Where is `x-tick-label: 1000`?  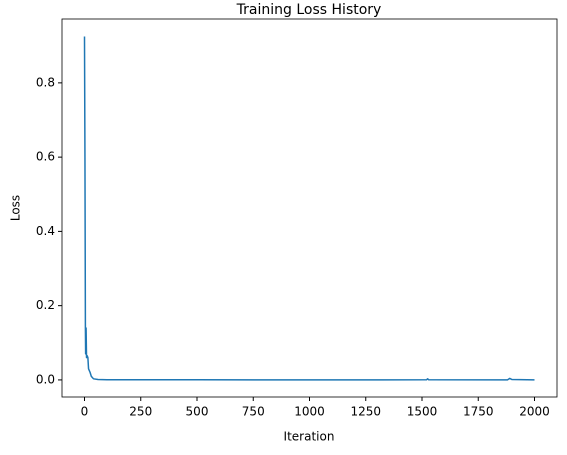
x-tick-label: 1000 is located at coordinates (309, 412).